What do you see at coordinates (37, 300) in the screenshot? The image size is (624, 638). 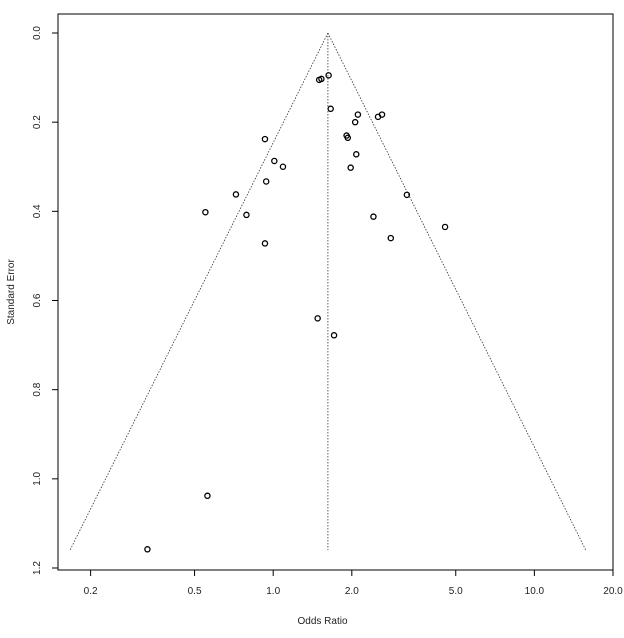 I see `y-tick-label: 0.6` at bounding box center [37, 300].